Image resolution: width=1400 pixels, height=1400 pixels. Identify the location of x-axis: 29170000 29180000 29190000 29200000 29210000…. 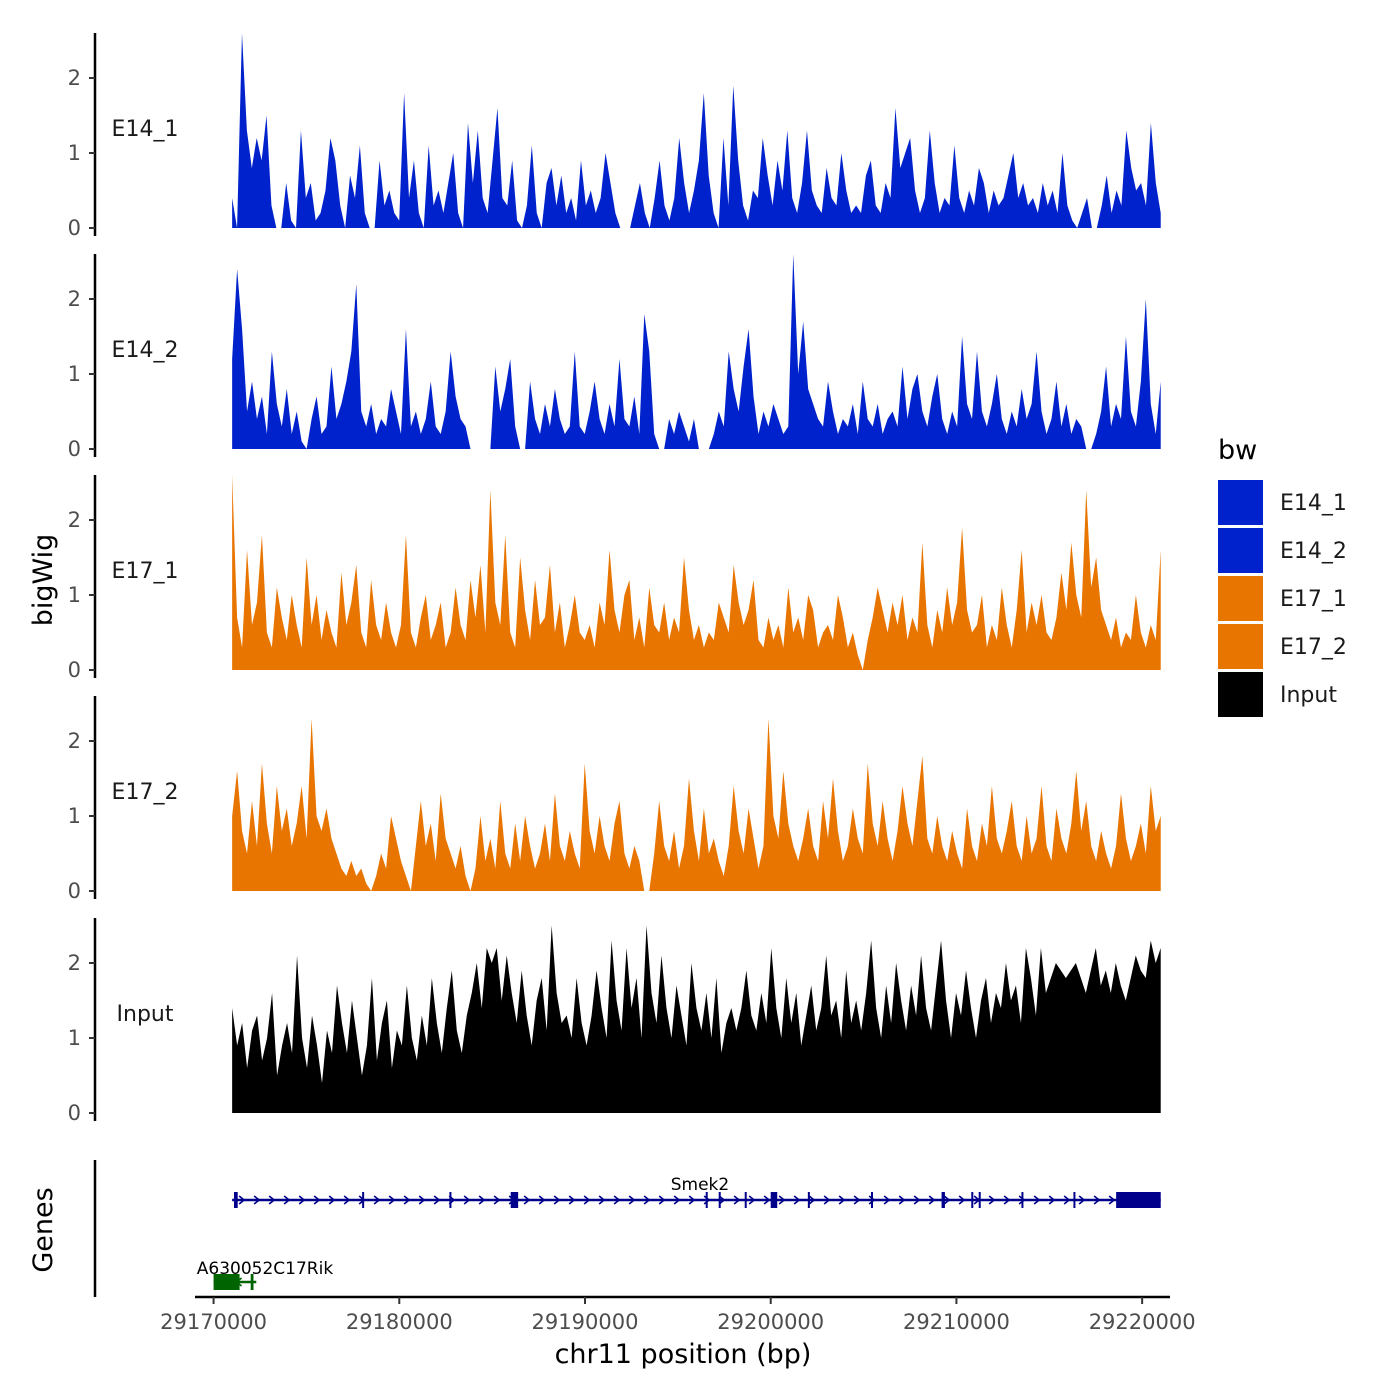
(678, 1314).